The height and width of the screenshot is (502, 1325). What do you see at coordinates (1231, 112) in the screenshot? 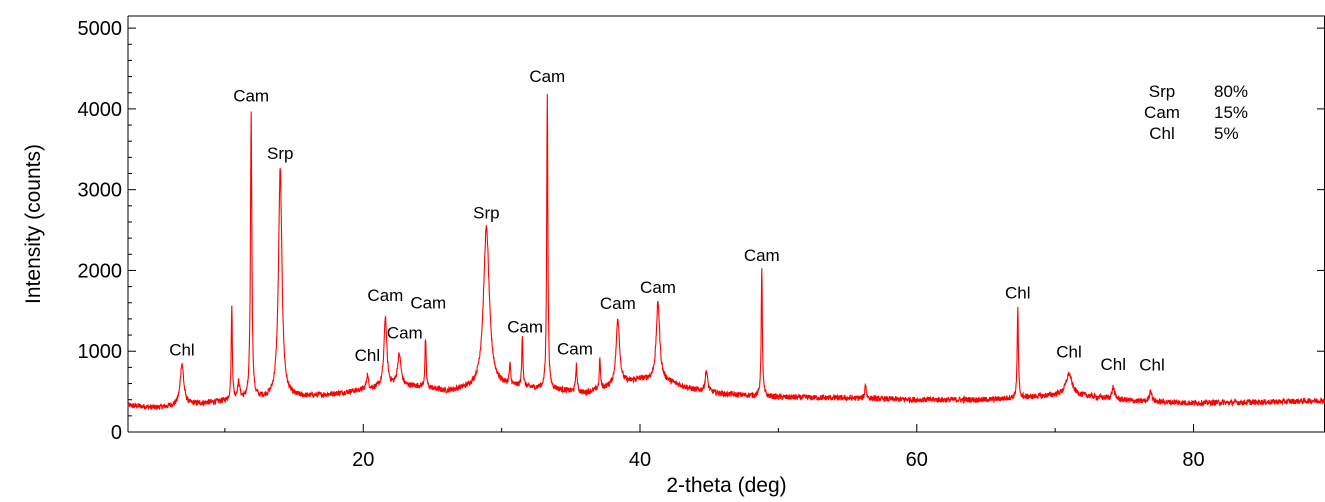
I see `legend-percent: 15%` at bounding box center [1231, 112].